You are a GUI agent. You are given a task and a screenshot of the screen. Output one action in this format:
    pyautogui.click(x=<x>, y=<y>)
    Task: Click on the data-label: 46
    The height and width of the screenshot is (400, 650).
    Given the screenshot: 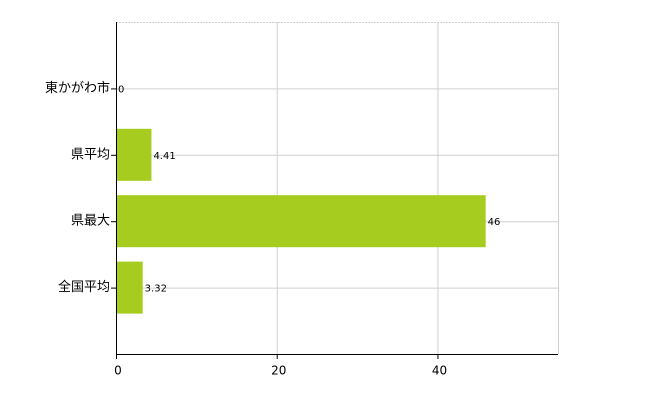 What is the action you would take?
    pyautogui.click(x=494, y=222)
    